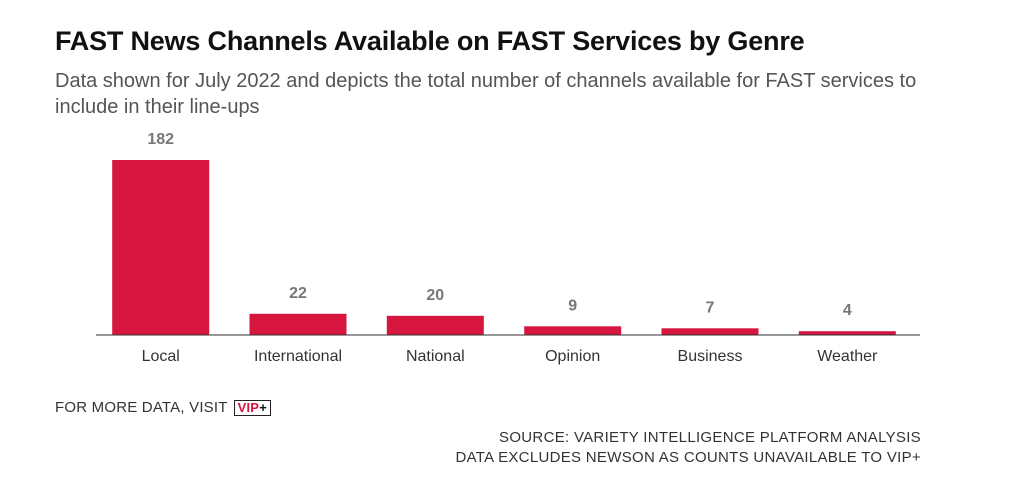 This screenshot has width=1011, height=504. Describe the element at coordinates (435, 325) in the screenshot. I see `bar-national` at that location.